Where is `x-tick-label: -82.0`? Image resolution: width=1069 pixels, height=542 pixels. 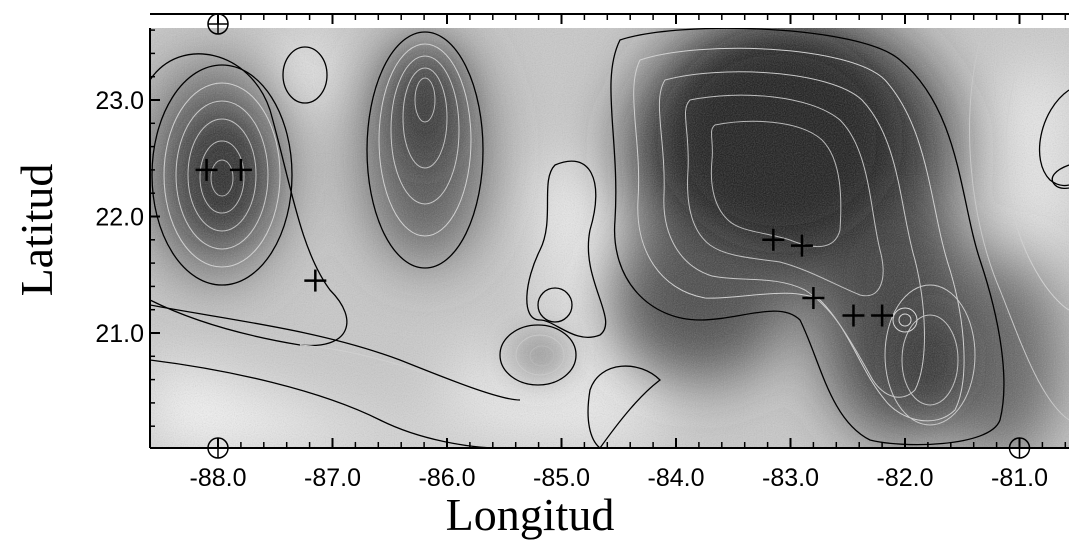
x-tick-label: -82.0 is located at coordinates (905, 478).